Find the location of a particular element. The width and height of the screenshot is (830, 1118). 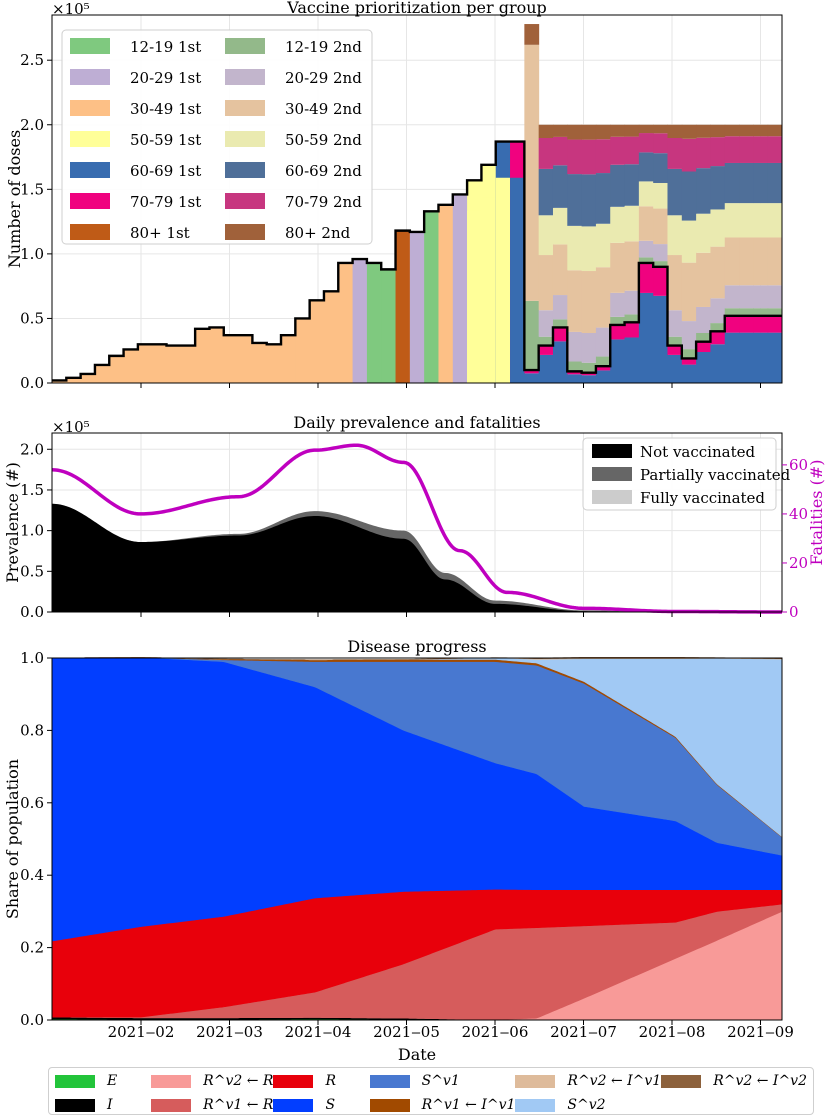

y-tick-label: 1.0 is located at coordinates (32, 658).